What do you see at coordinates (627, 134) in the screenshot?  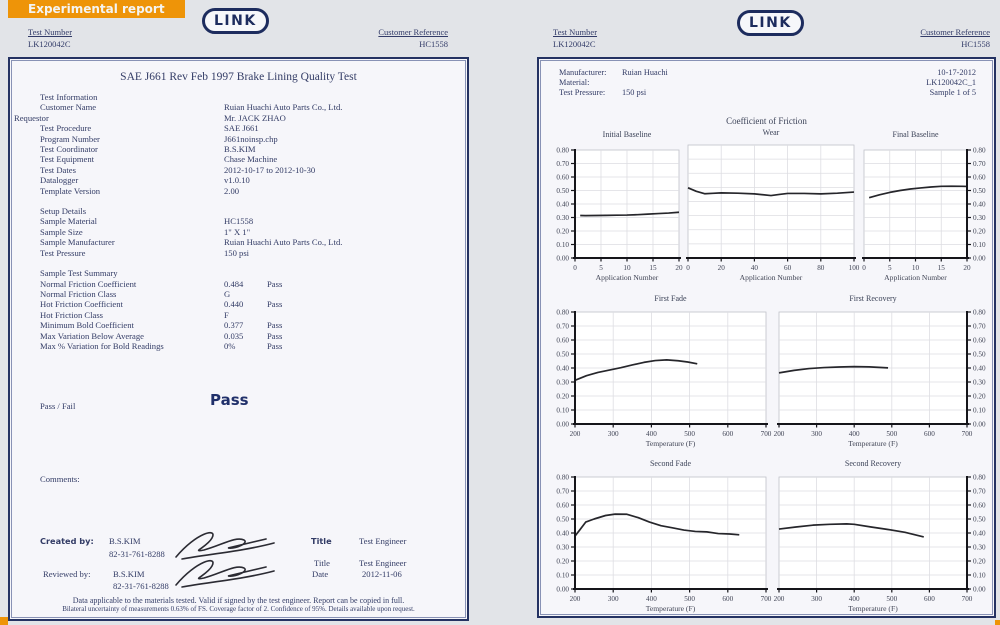 I see `chart-title-initial-baseline: Initial Baseline` at bounding box center [627, 134].